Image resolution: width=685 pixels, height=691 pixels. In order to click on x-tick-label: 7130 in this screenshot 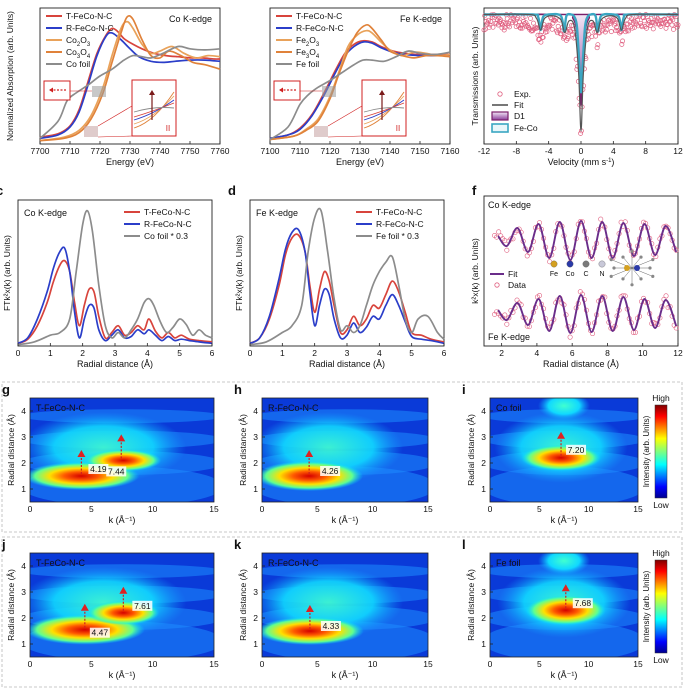, I will do `click(360, 151)`.